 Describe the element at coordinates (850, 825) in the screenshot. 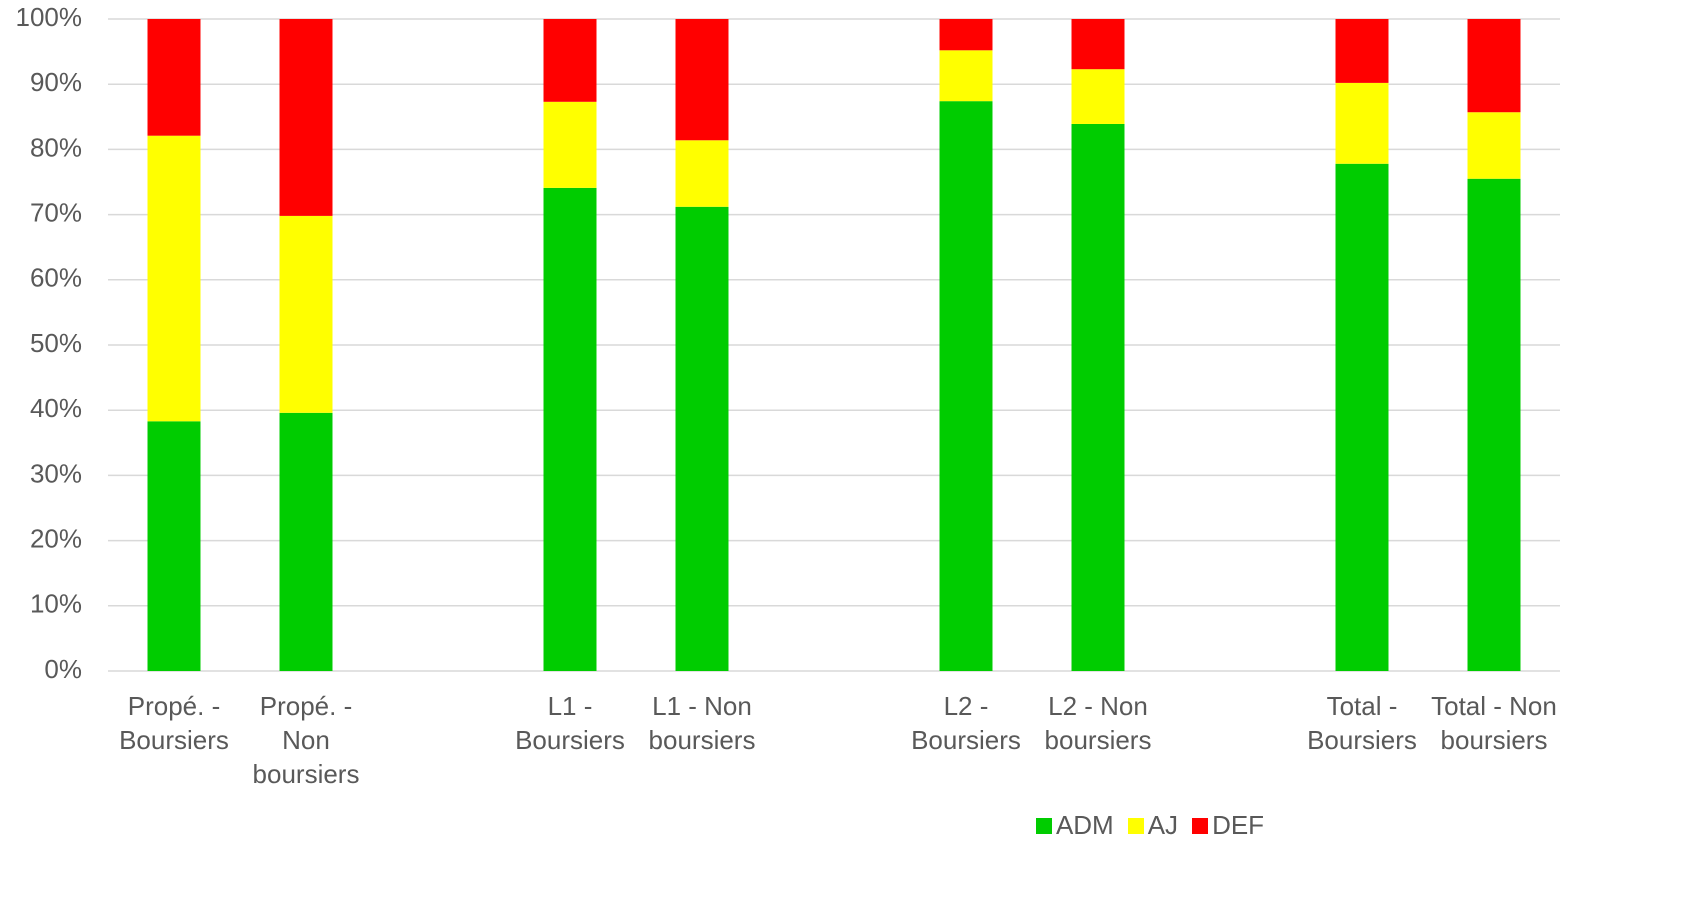

I see `legend: ADM AJ DEF` at that location.